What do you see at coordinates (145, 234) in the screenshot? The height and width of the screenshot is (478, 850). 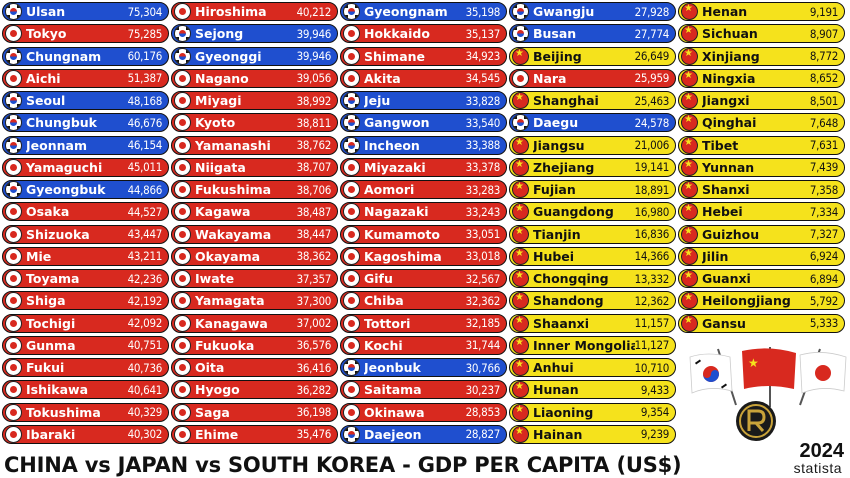 I see `region-value: 43,447` at bounding box center [145, 234].